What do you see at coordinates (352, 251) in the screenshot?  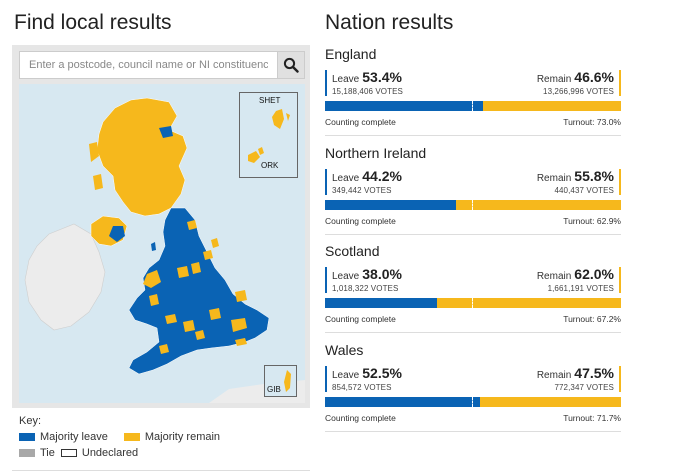 I see `nation-name: Scotland` at bounding box center [352, 251].